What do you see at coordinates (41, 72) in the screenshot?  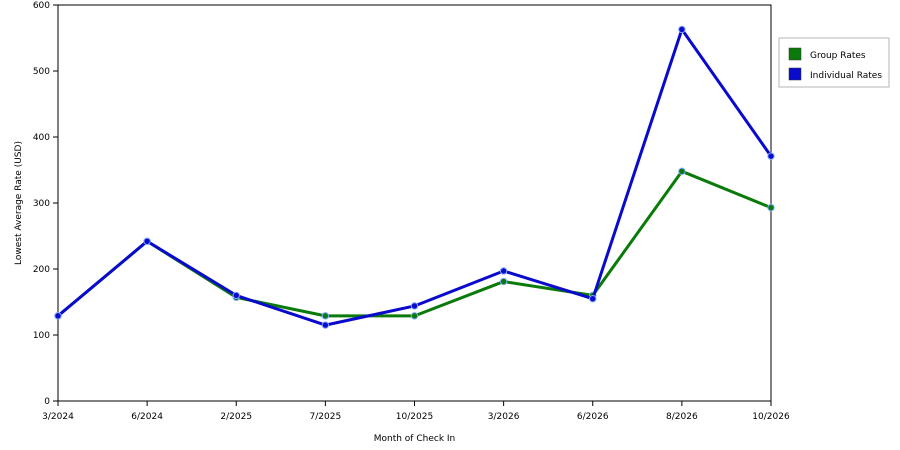 I see `y-tick-label: 500` at bounding box center [41, 72].